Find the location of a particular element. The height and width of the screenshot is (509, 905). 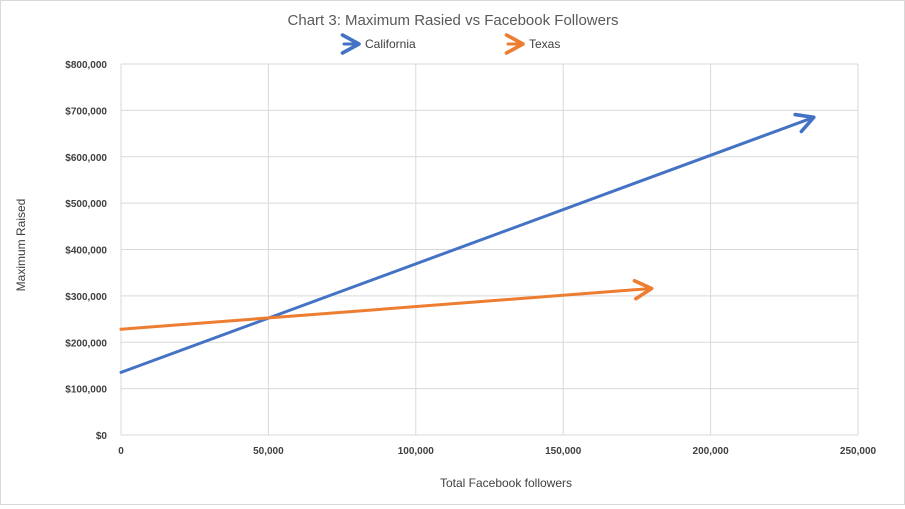

y-tick-label: $400,000 is located at coordinates (86, 251).